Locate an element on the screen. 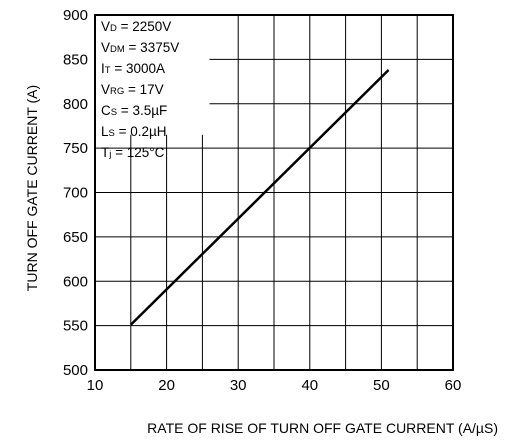 The image size is (509, 443). condition-label: LS = 0.2µH is located at coordinates (134, 131).